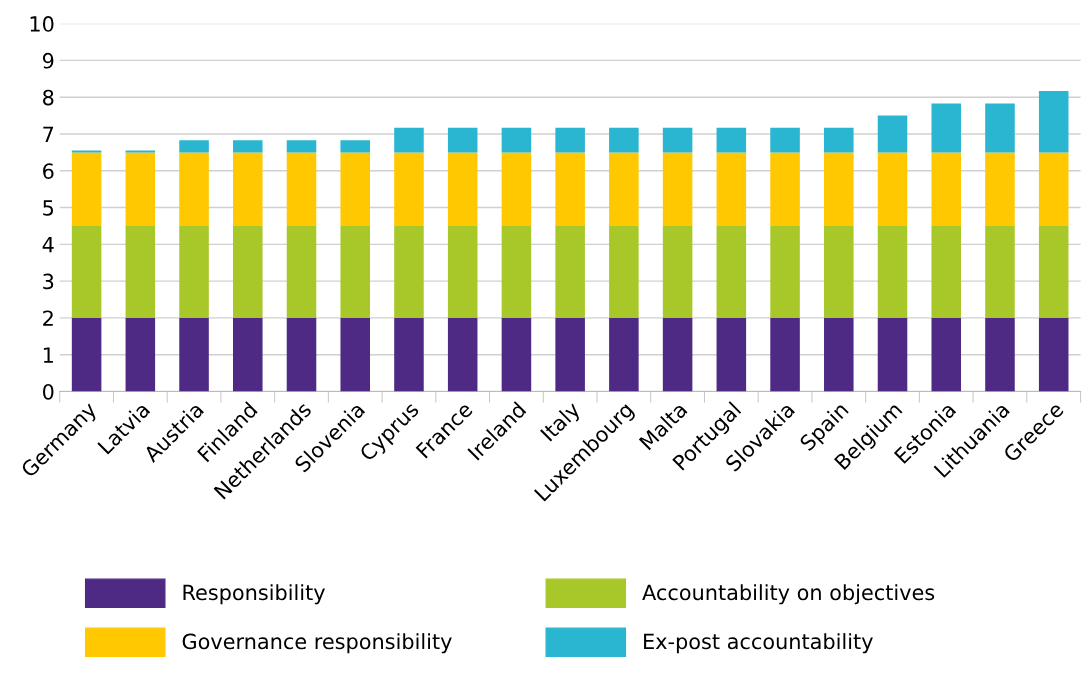  What do you see at coordinates (48, 208) in the screenshot?
I see `y-tick-label: 5` at bounding box center [48, 208].